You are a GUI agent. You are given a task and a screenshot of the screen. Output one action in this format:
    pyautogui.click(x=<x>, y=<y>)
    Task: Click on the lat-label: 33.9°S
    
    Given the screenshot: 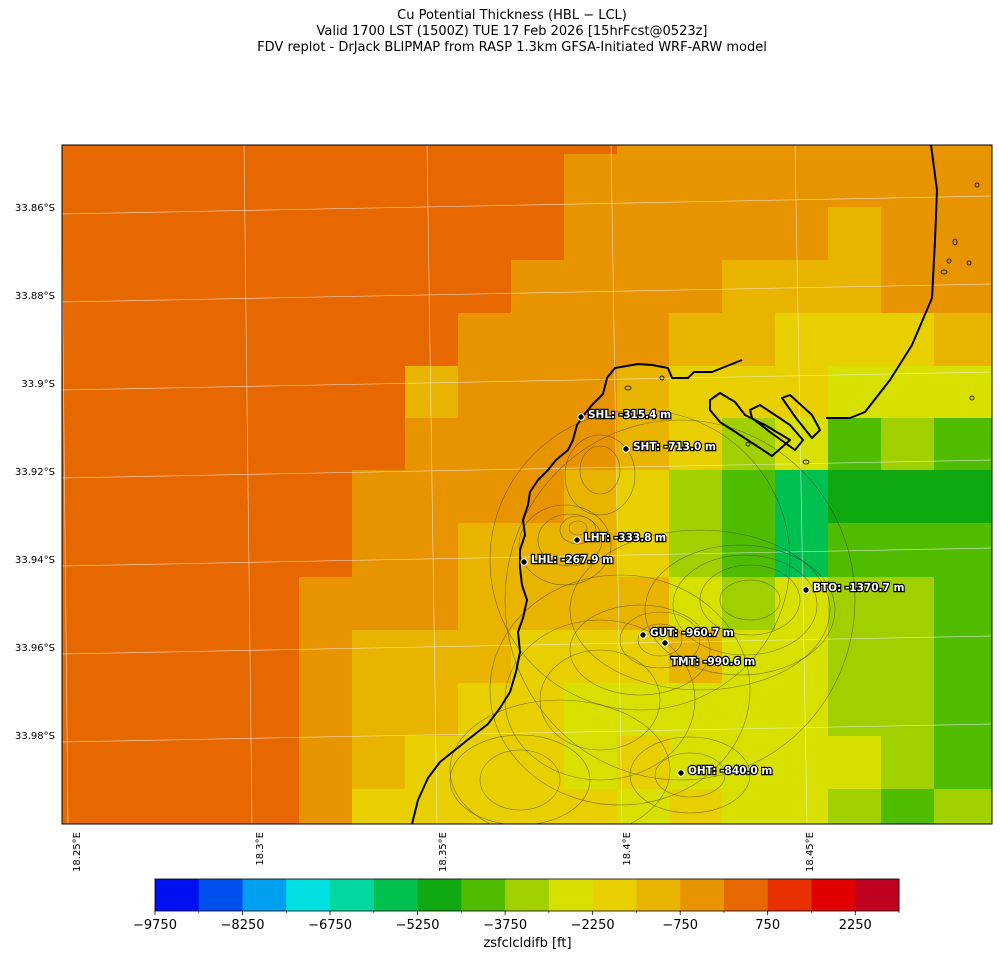 What is the action you would take?
    pyautogui.click(x=38, y=384)
    